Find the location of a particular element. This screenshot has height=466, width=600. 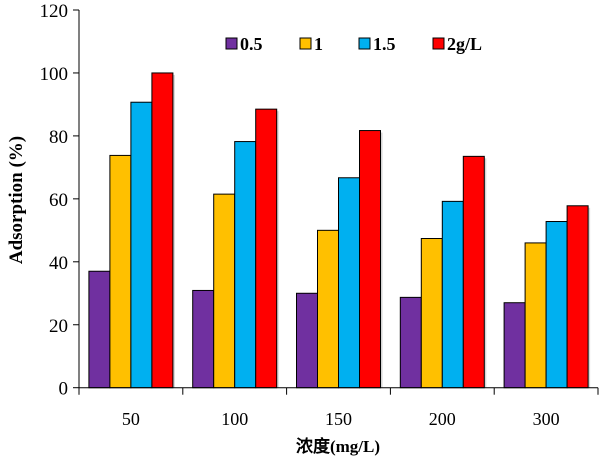

bar-0.5-50 is located at coordinates (99, 329).